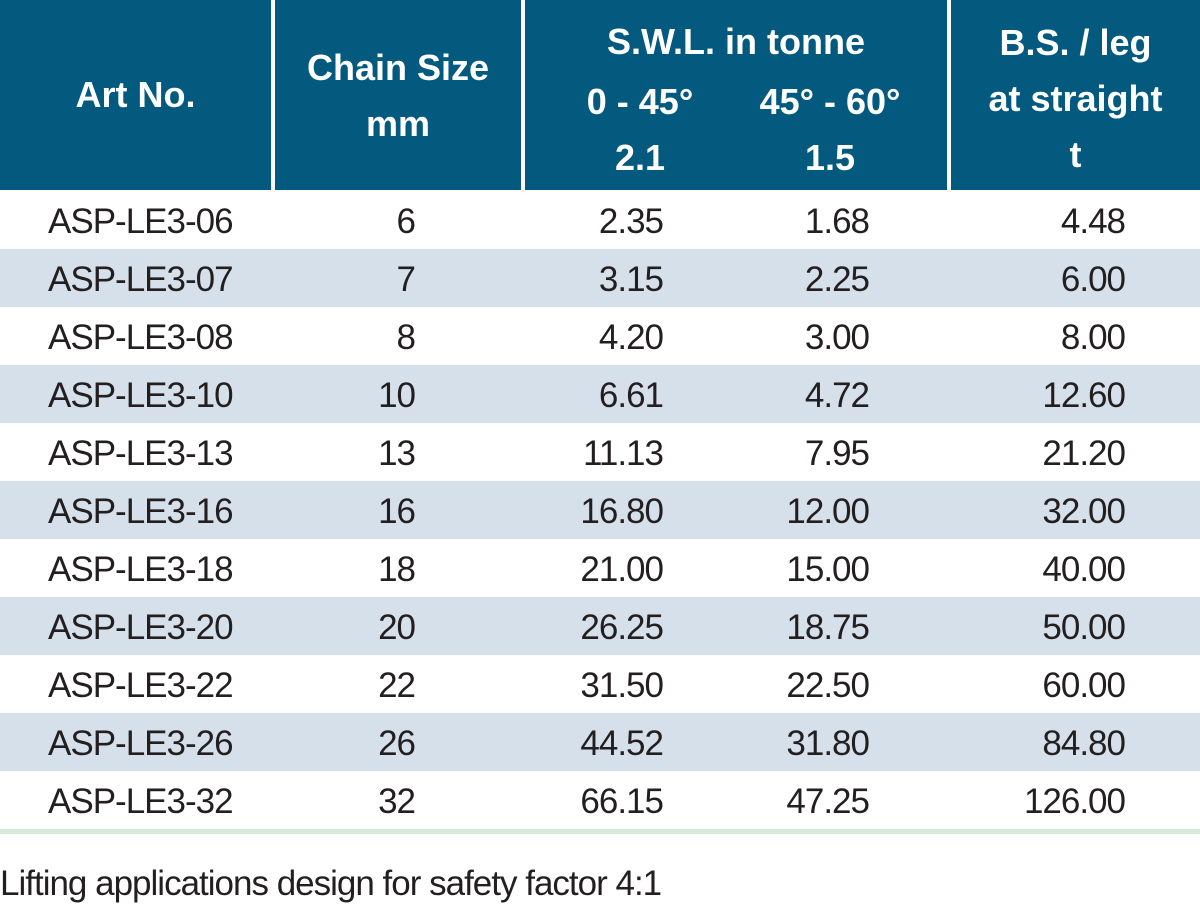 This screenshot has height=911, width=1200. I want to click on cell-swl-45-60: 47.25, so click(828, 801).